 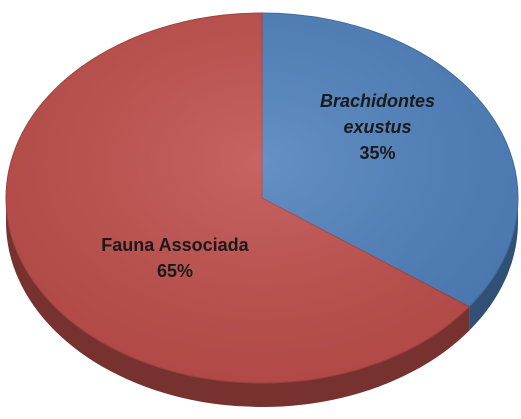 I want to click on slice-label: Fauna Associada 65%, so click(x=175, y=258).